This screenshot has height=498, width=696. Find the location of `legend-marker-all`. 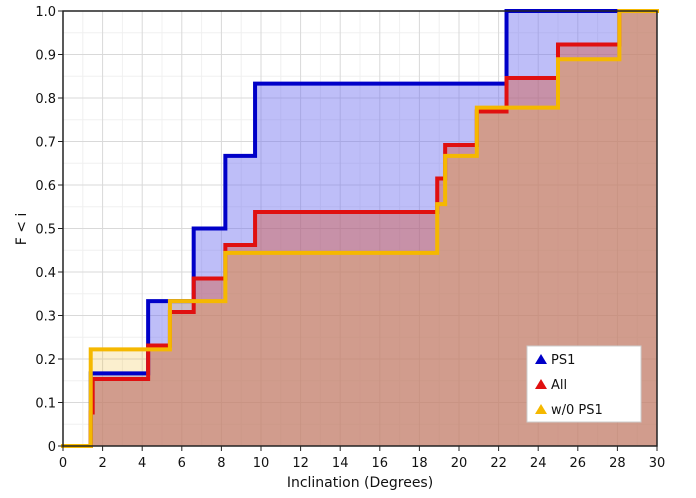

legend-marker-all is located at coordinates (541, 384).